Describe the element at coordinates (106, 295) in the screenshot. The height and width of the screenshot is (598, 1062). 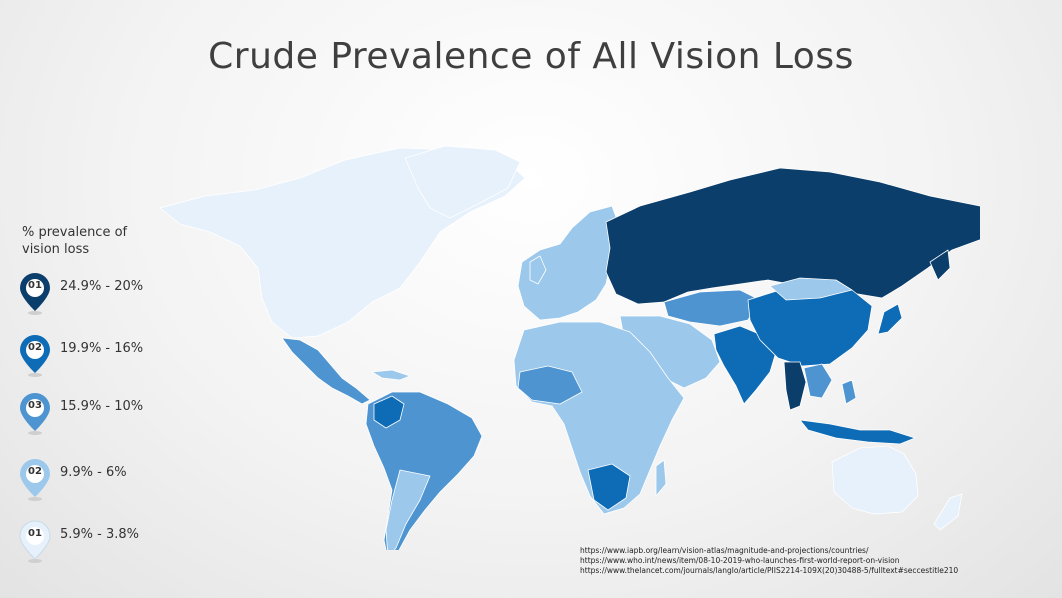
I see `legend-item-1: 01 24.9% - 20%` at that location.